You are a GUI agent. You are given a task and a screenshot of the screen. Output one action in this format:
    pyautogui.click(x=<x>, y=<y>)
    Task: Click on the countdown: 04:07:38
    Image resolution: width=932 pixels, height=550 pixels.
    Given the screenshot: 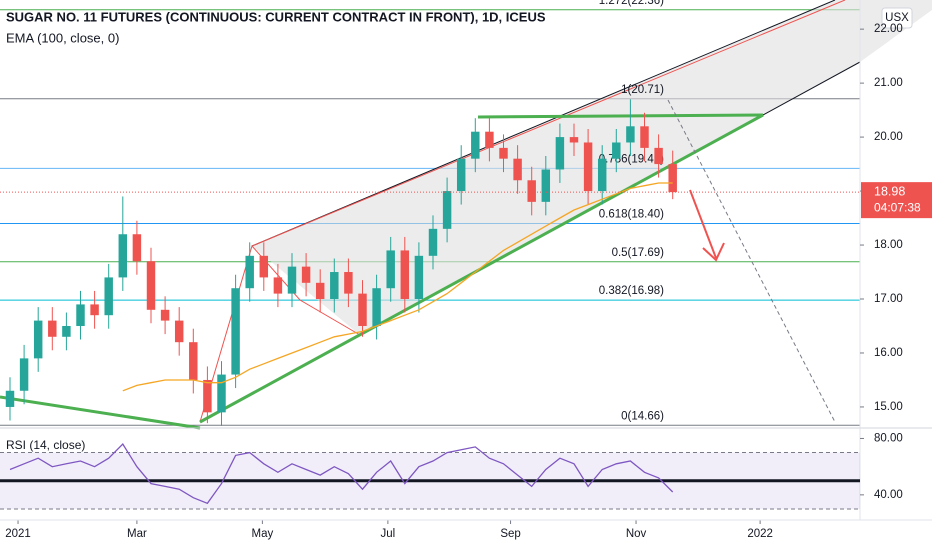 What is the action you would take?
    pyautogui.click(x=897, y=207)
    